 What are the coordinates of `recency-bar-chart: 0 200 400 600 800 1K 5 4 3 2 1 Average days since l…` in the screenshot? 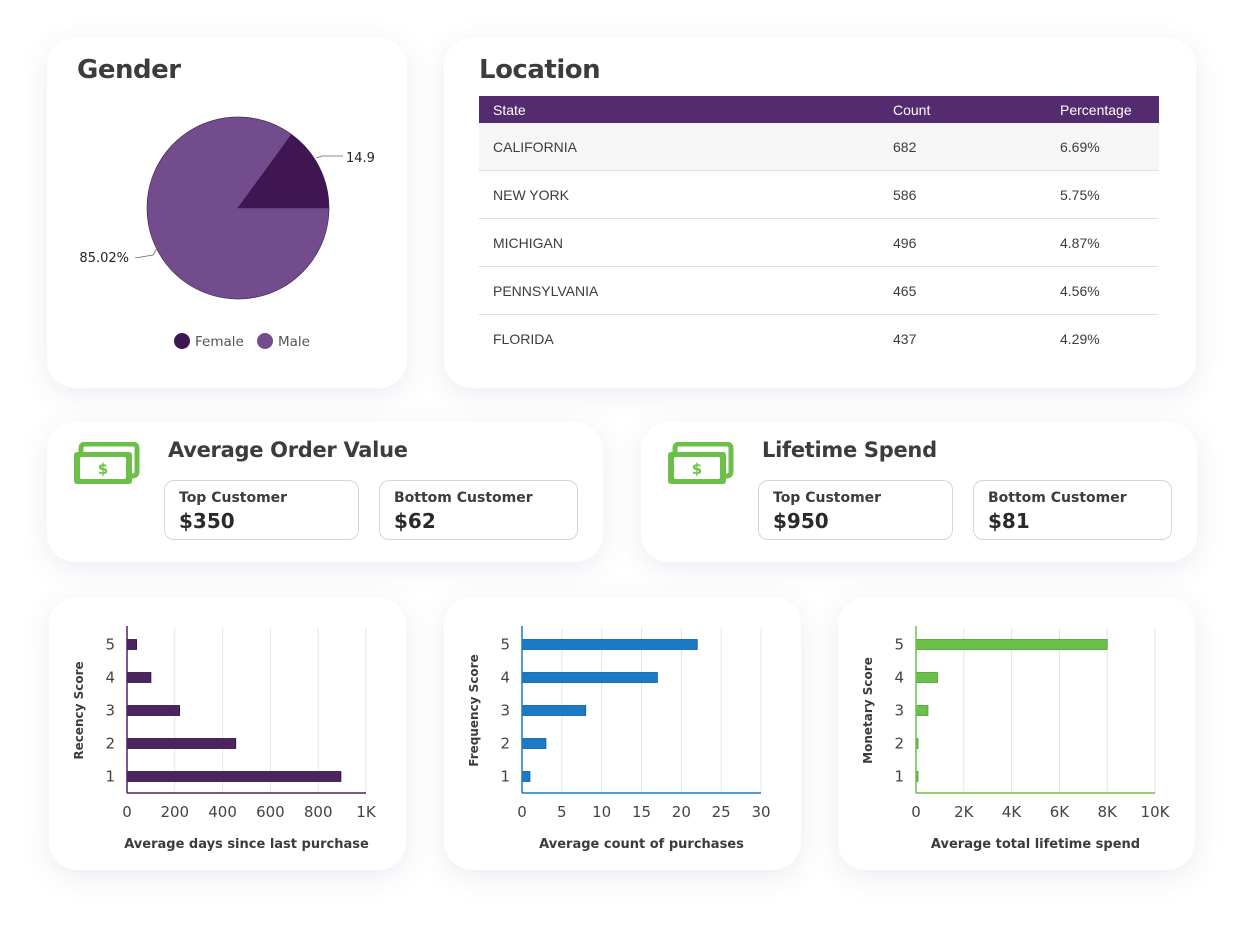 It's located at (224, 739).